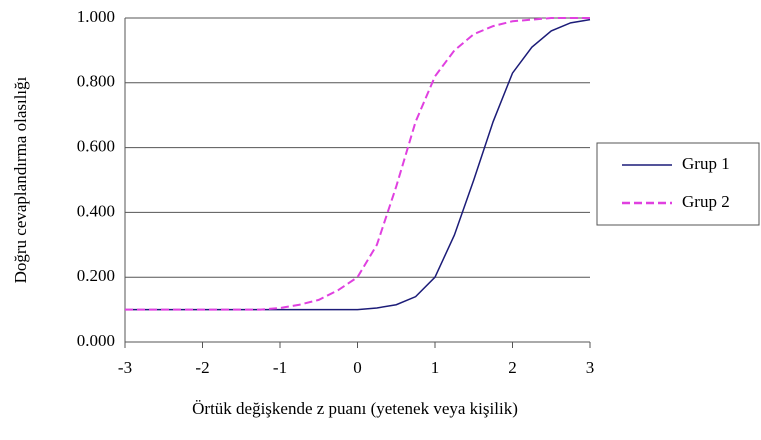 The height and width of the screenshot is (440, 761). Describe the element at coordinates (125, 367) in the screenshot. I see `x-tick-label: -3` at that location.